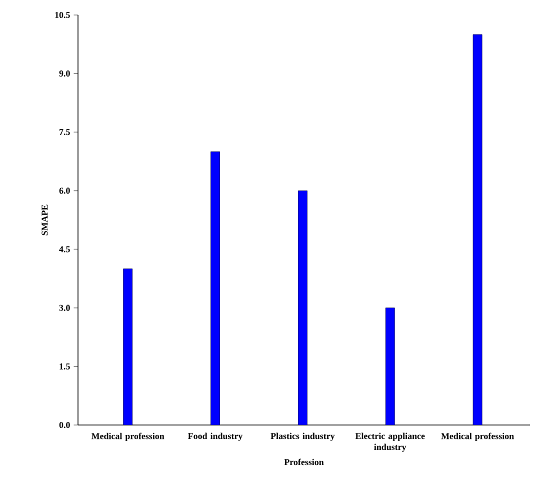 This screenshot has height=481, width=545. Describe the element at coordinates (64, 73) in the screenshot. I see `y-tick-label: 9.0` at that location.